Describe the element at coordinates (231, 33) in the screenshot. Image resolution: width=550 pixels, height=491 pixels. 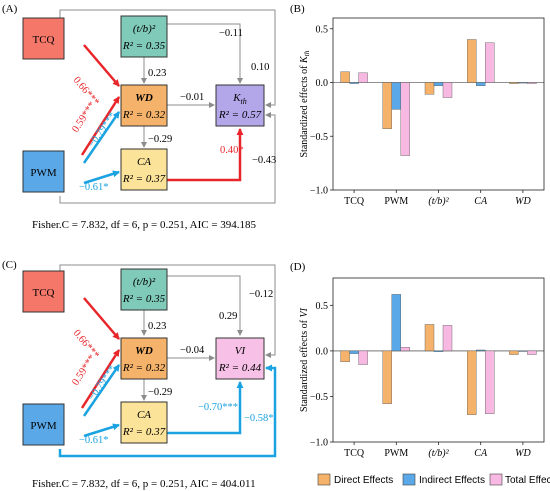
I see `coef-tb-k: −0.11` at that location.